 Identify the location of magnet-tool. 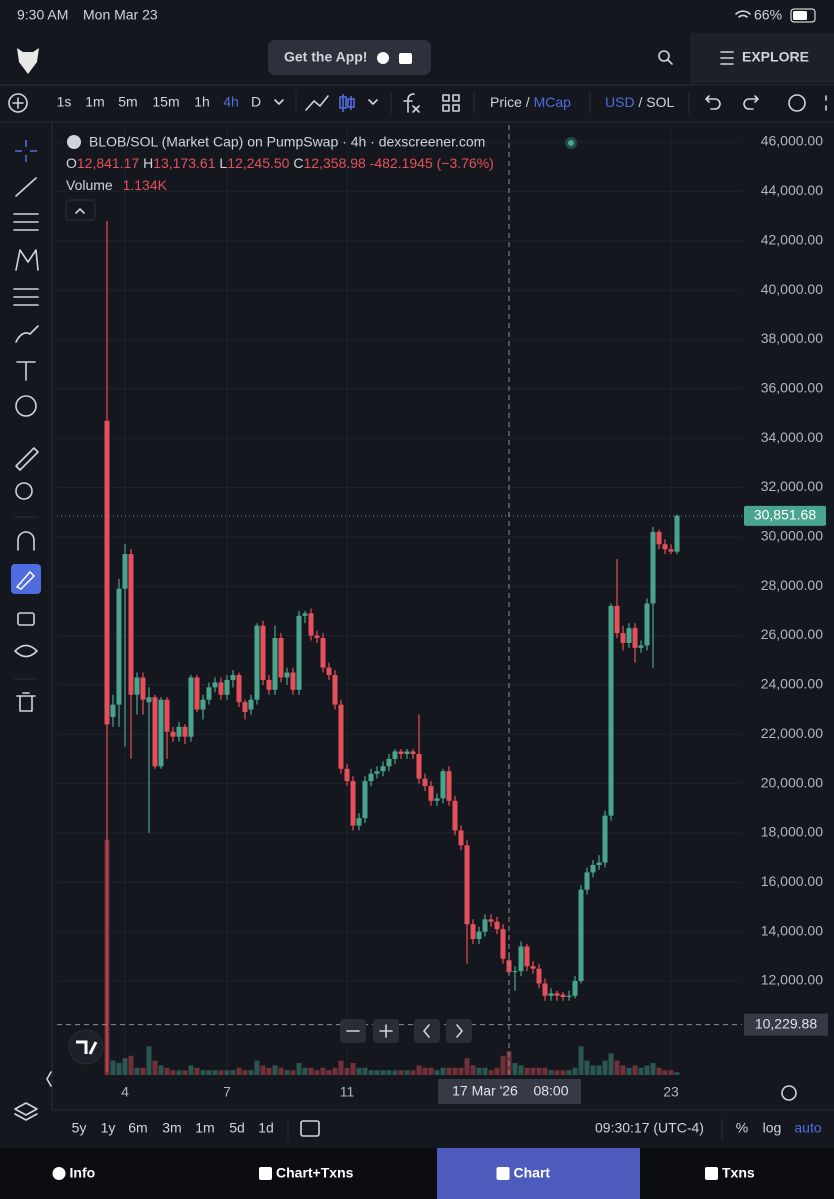
(26, 541).